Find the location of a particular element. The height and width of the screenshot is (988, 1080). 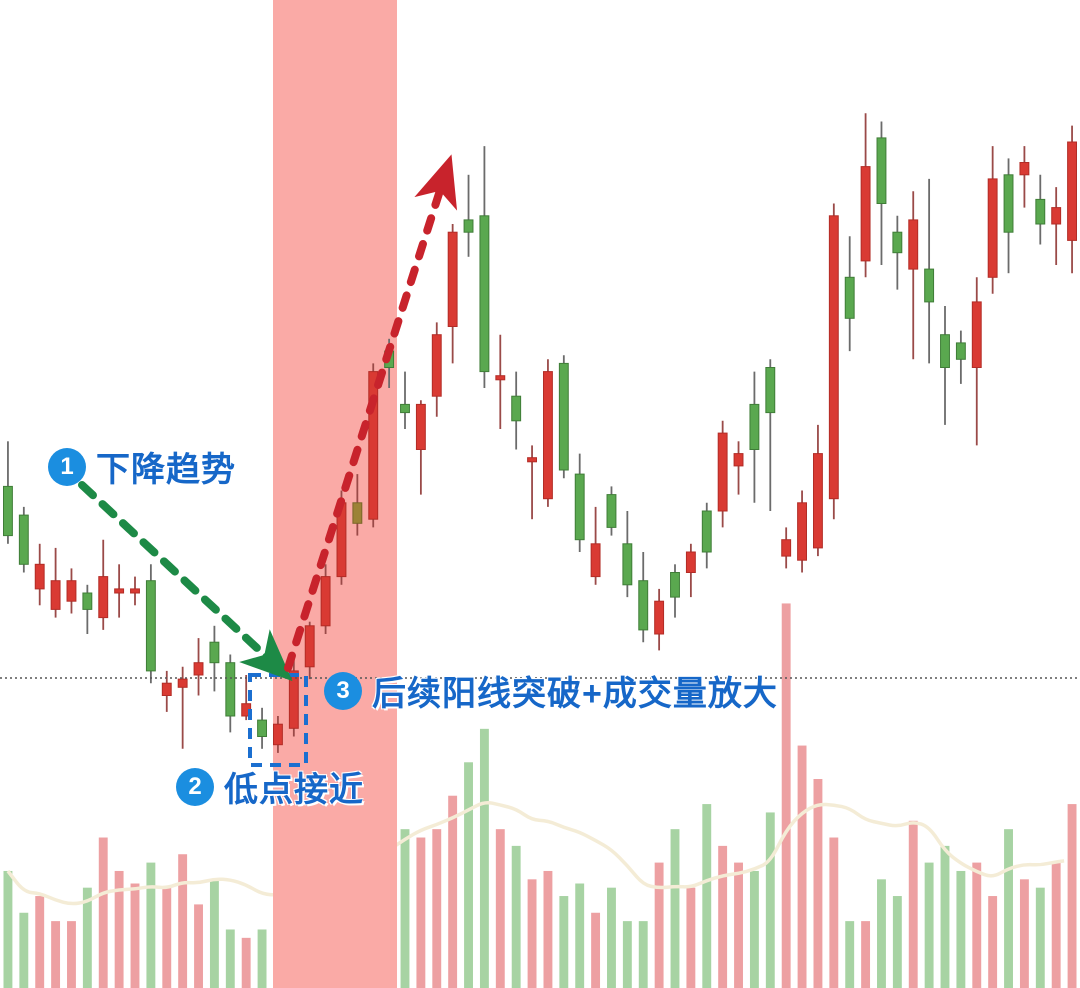

annotation-label-2: 低点接近 is located at coordinates (294, 790).